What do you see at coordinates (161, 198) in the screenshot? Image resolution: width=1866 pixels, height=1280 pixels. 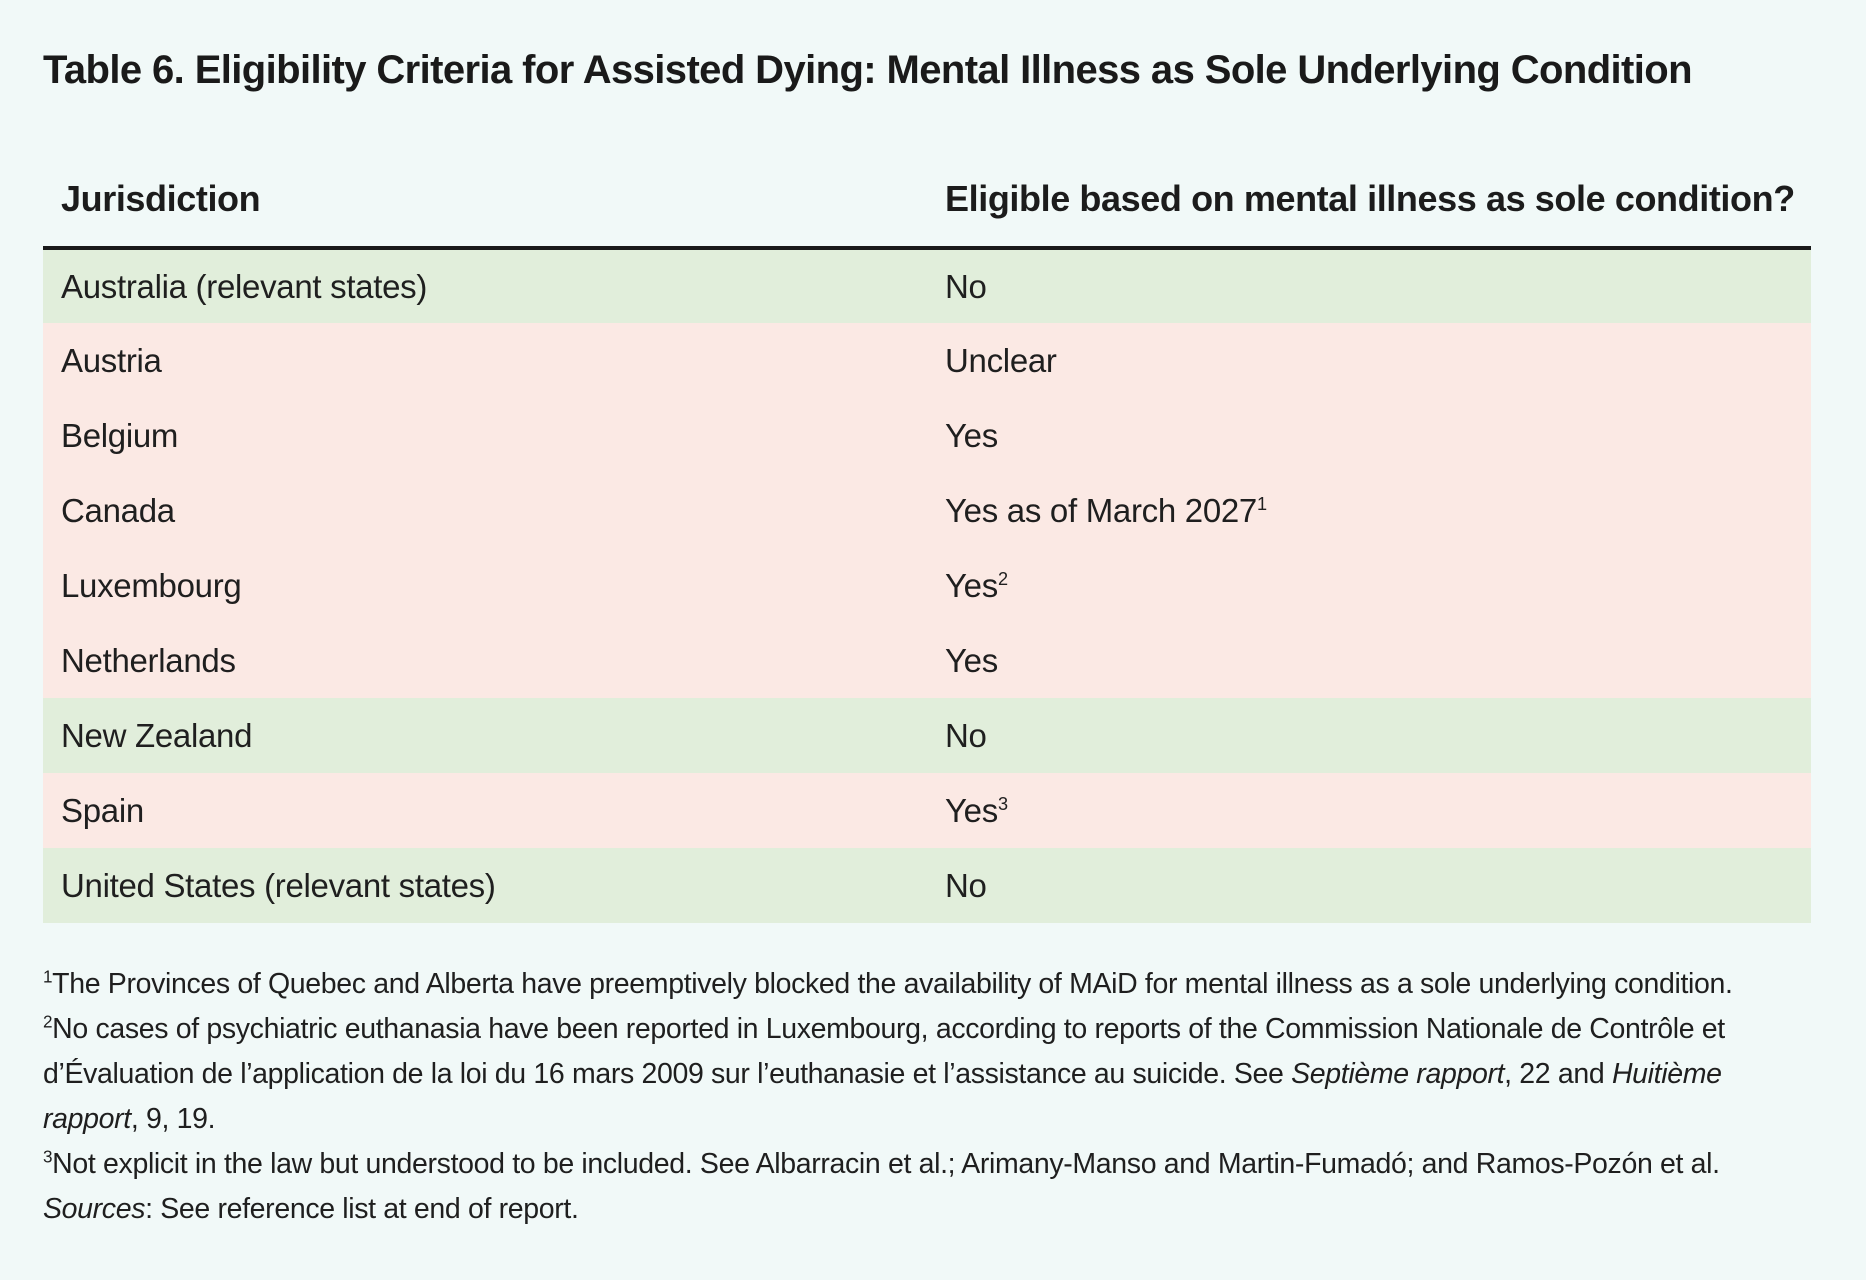 I see `header-jurisdiction: Jurisdiction` at bounding box center [161, 198].